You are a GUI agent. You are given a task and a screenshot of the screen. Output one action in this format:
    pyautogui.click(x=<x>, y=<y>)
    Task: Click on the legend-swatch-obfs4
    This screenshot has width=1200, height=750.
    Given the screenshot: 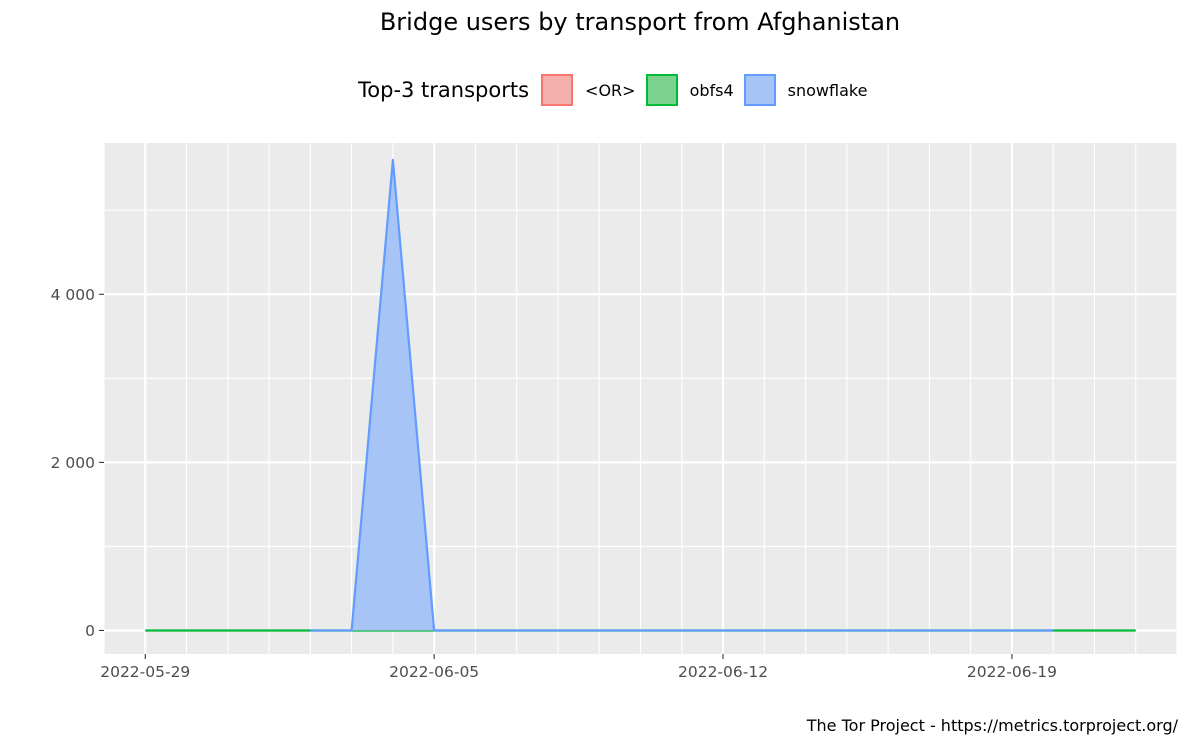 What is the action you would take?
    pyautogui.click(x=661, y=90)
    